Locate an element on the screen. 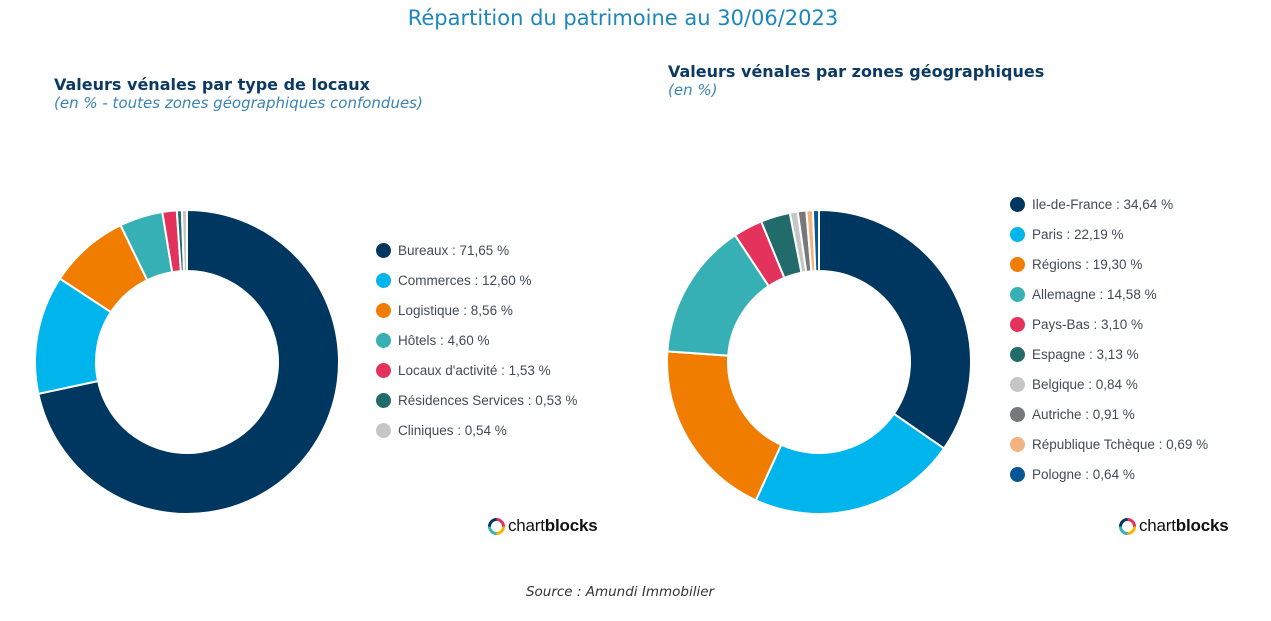 The width and height of the screenshot is (1271, 621). slice-ile-de-france is located at coordinates (894, 330).